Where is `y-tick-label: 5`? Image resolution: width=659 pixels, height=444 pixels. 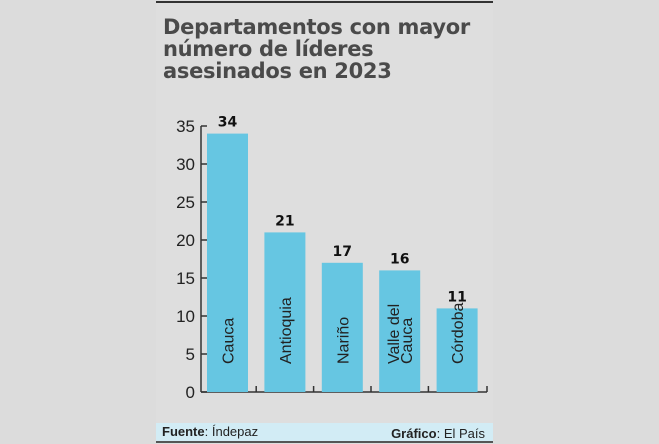 y-tick-label: 5 is located at coordinates (190, 354).